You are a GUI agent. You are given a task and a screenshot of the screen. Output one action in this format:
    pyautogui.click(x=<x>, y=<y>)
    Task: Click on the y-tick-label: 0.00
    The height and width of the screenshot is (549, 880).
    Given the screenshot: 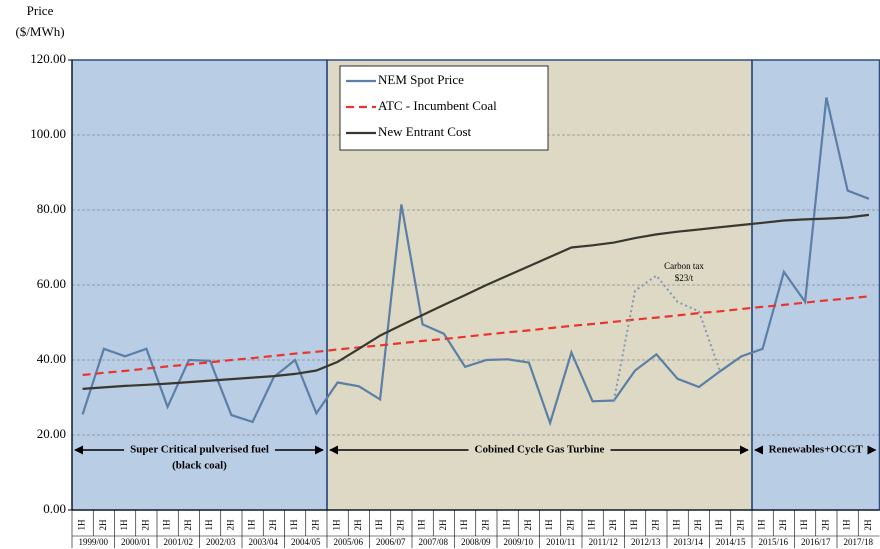 What is the action you would take?
    pyautogui.click(x=54, y=508)
    